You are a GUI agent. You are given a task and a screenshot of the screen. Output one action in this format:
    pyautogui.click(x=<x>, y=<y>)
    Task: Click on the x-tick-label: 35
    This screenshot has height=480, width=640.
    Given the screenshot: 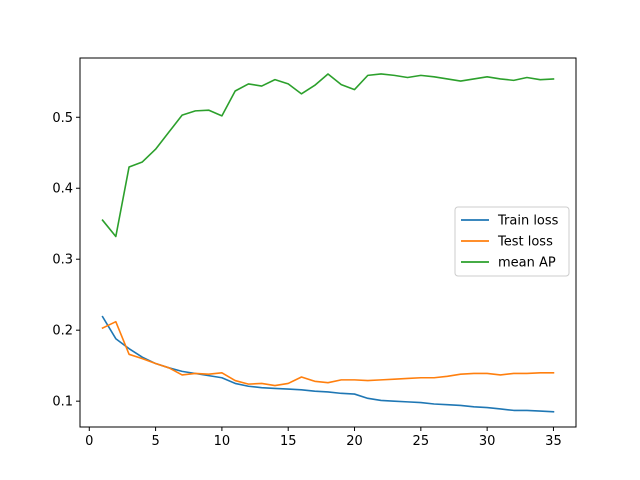 What is the action you would take?
    pyautogui.click(x=553, y=441)
    